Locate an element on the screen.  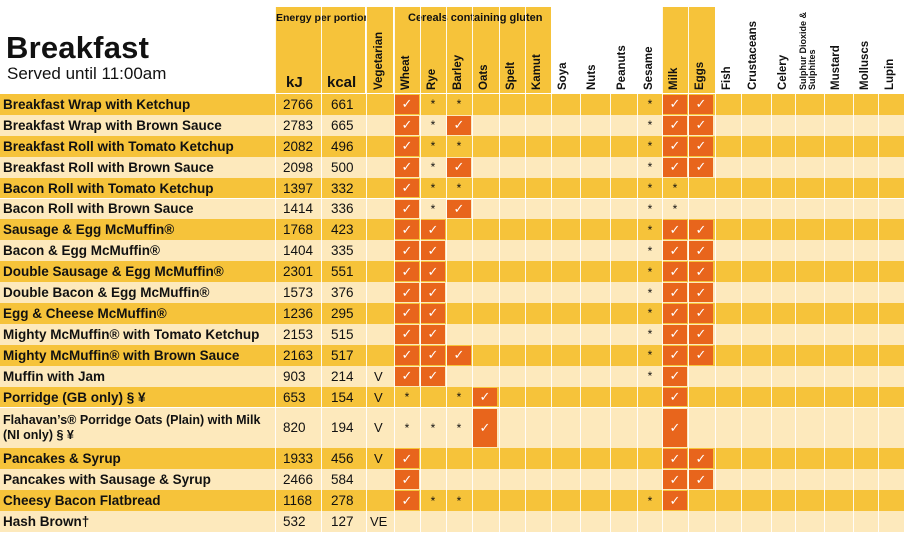
kcal-header: kcal is located at coordinates (342, 82).